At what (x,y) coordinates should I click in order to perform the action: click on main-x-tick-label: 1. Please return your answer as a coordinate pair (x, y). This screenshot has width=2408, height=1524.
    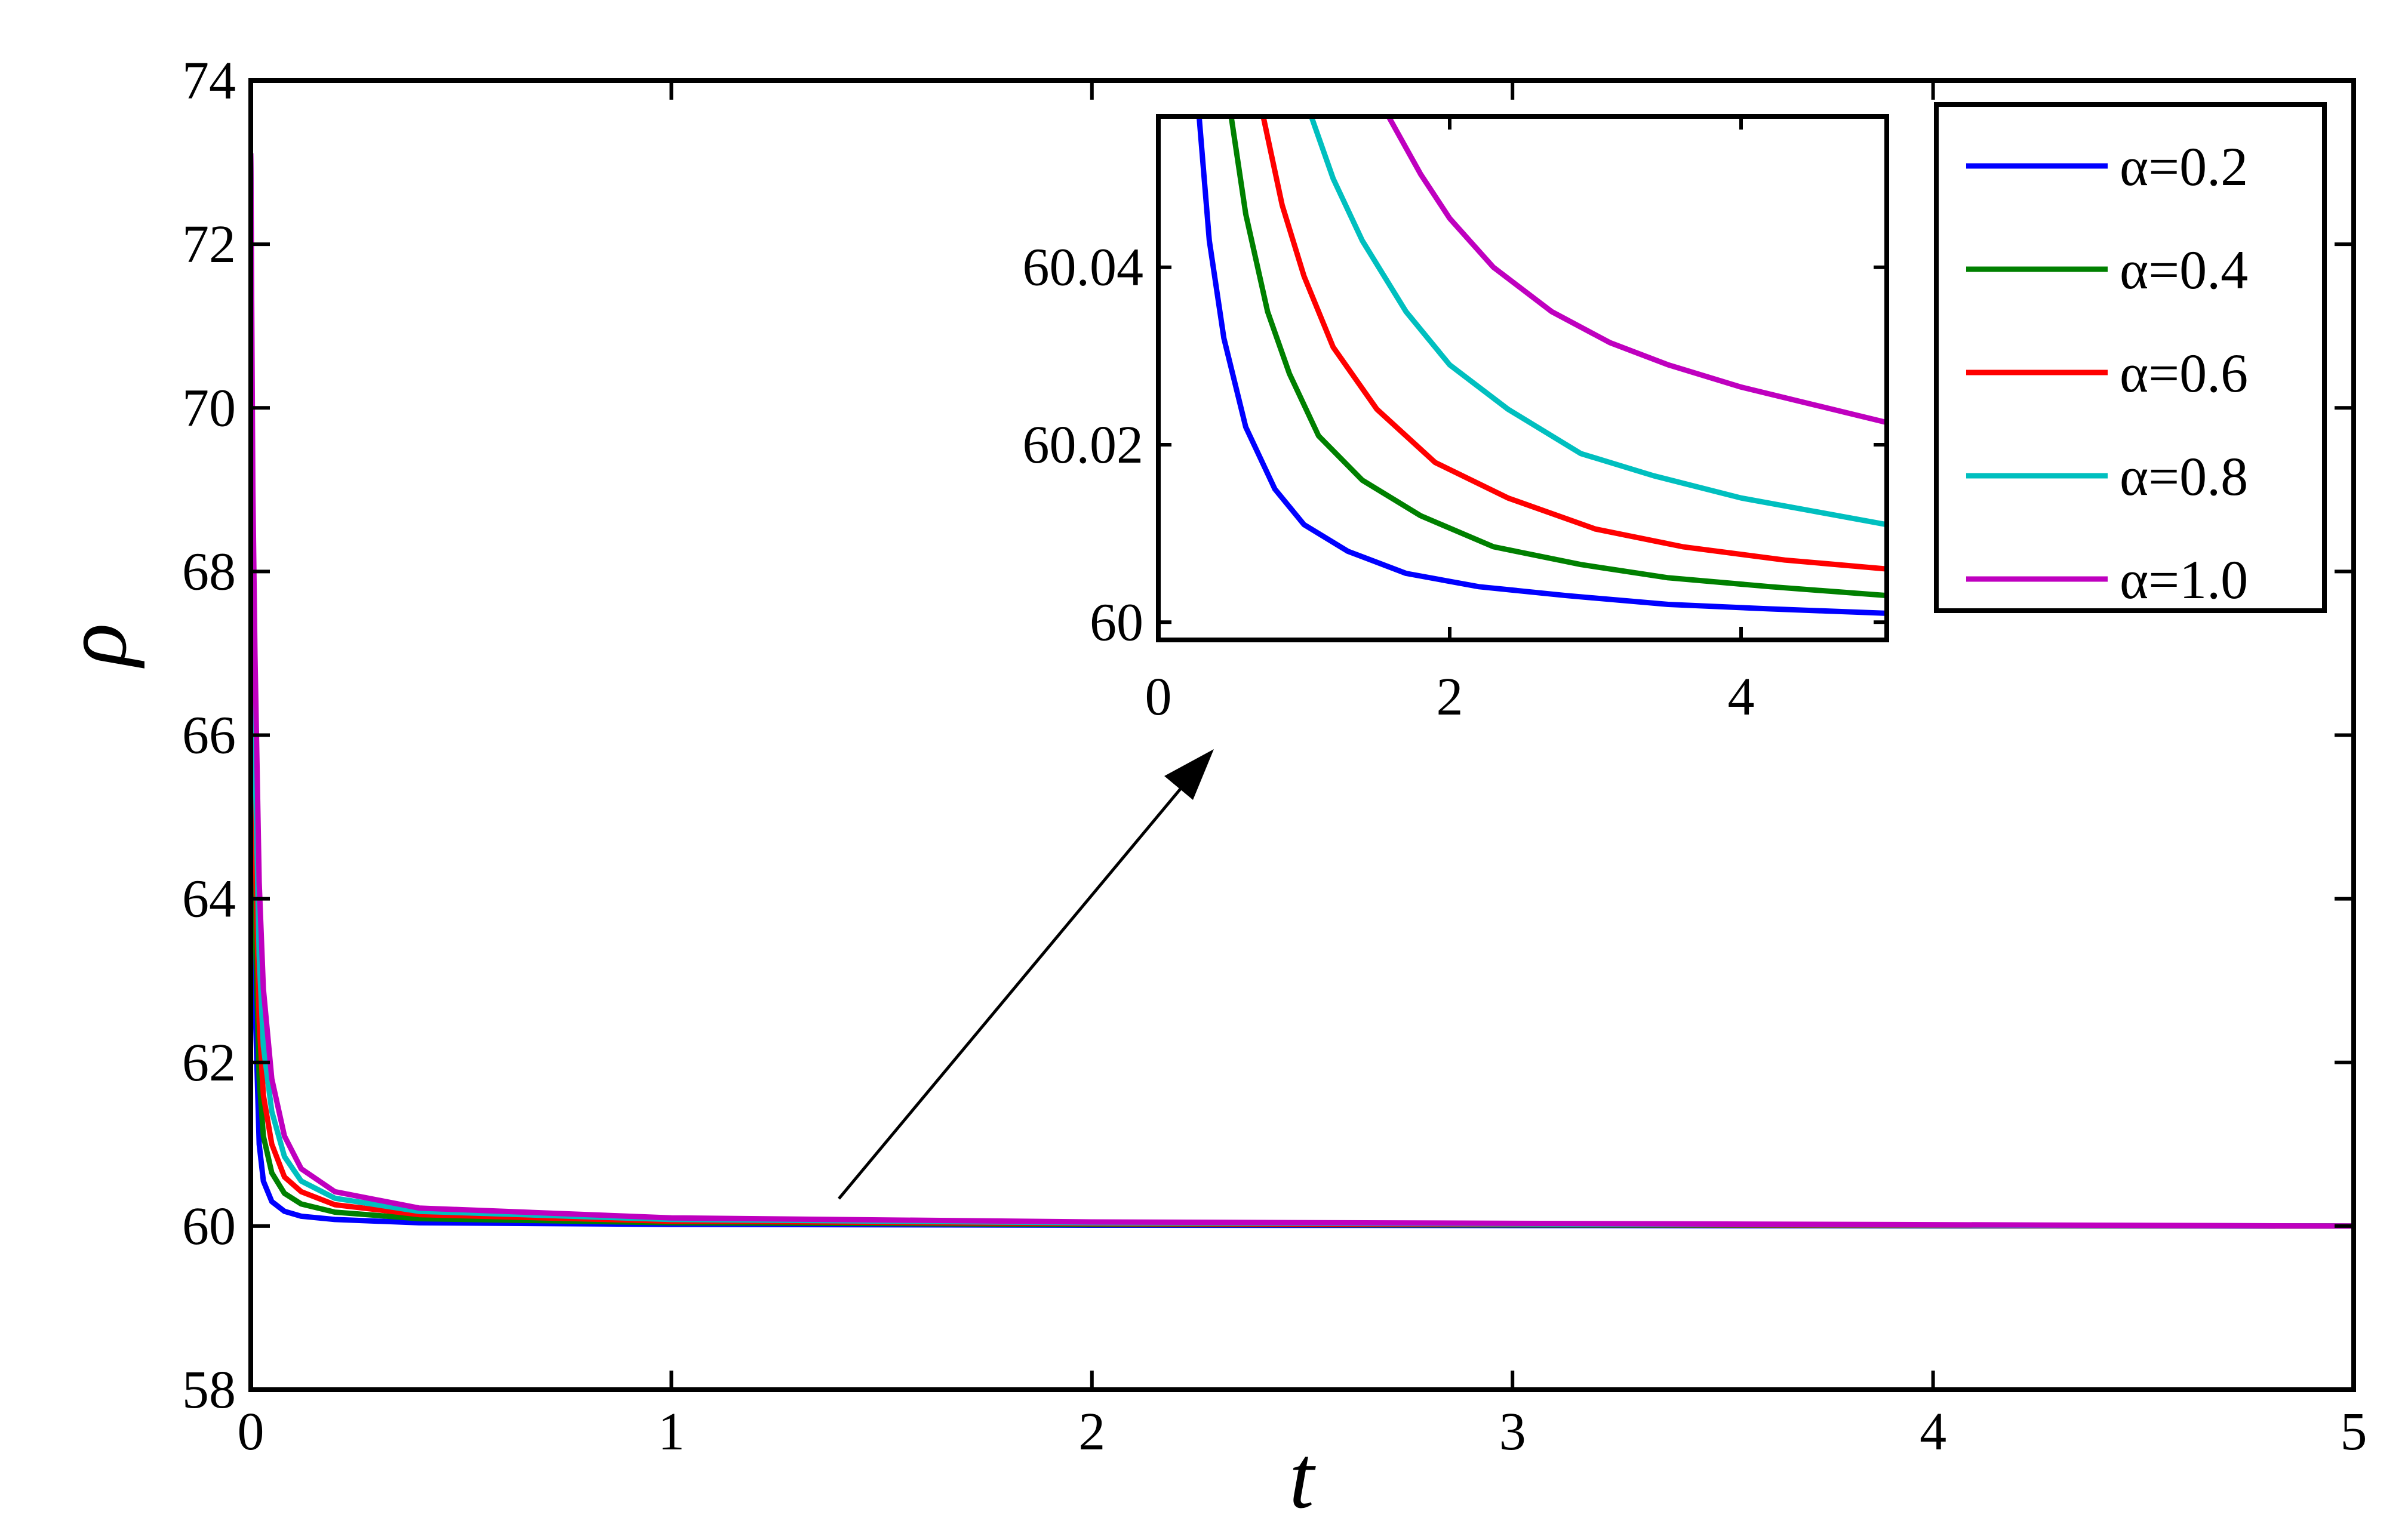
    Looking at the image, I should click on (671, 1432).